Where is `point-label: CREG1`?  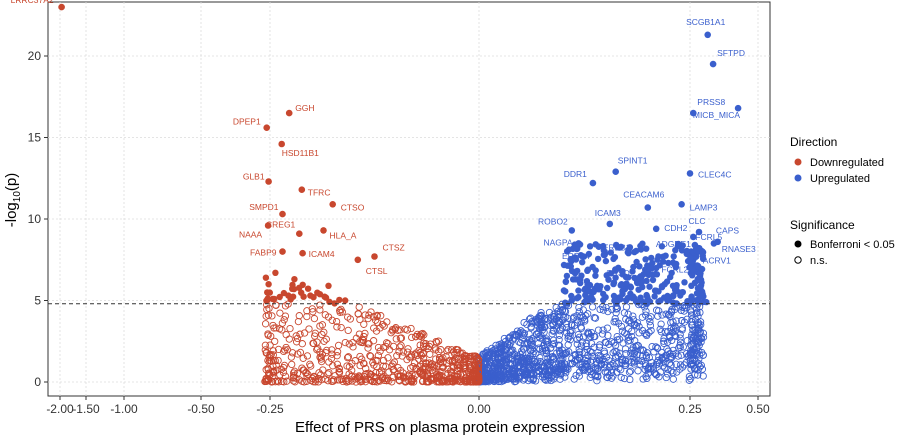 point-label: CREG1 is located at coordinates (281, 225).